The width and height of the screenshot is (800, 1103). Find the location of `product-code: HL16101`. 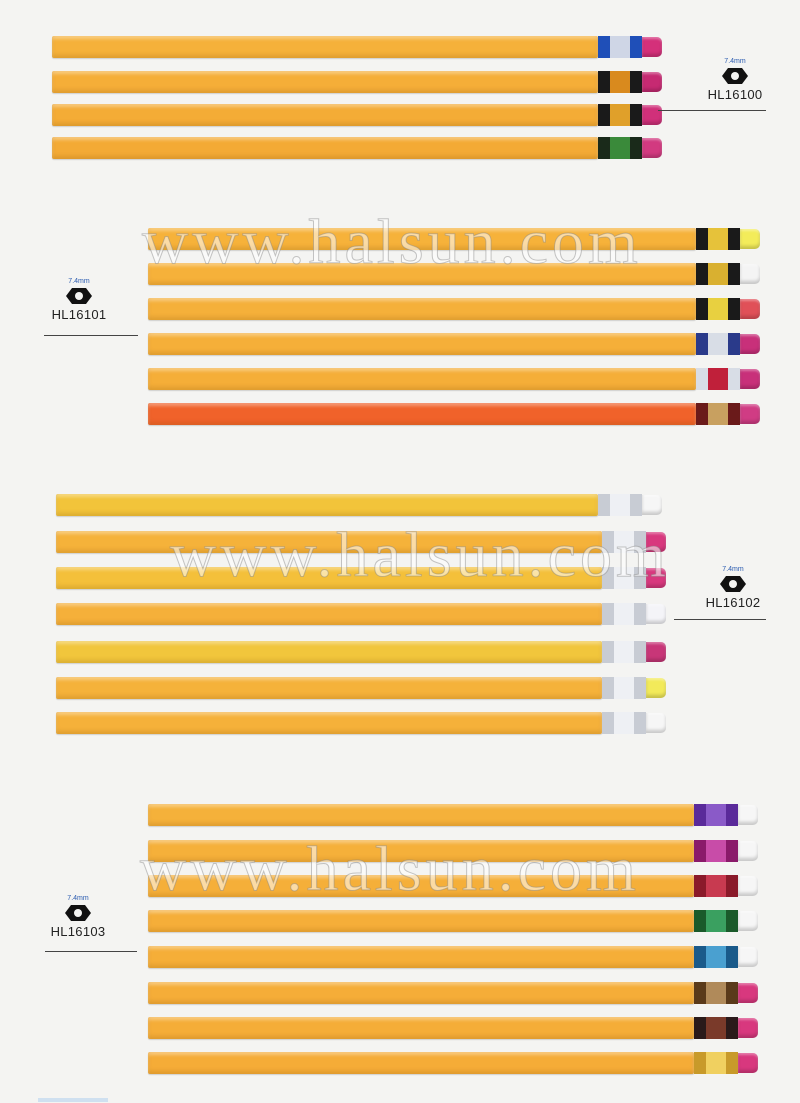

product-code: HL16101 is located at coordinates (79, 314).